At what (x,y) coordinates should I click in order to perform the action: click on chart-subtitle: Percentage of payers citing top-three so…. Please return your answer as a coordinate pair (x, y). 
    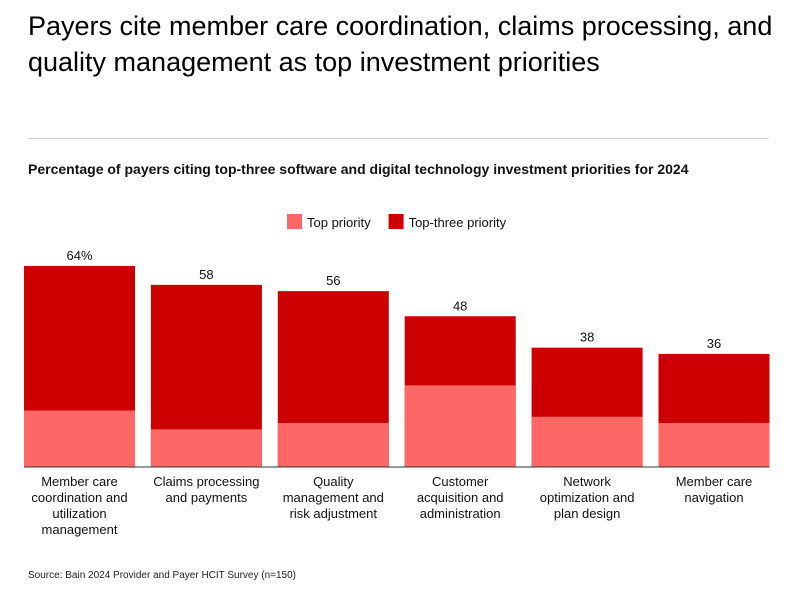
    Looking at the image, I should click on (358, 169).